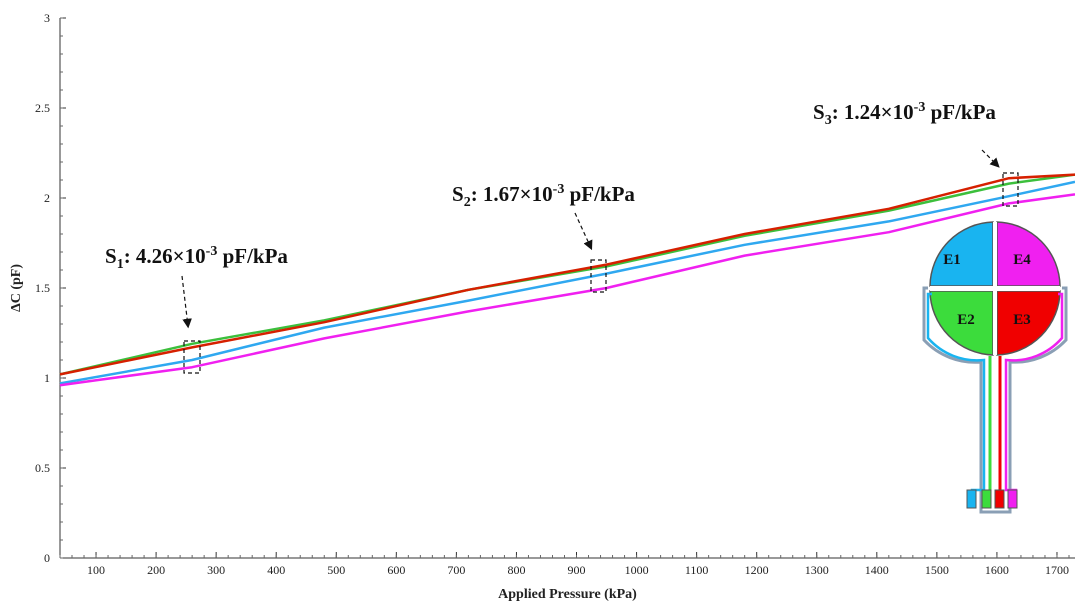  What do you see at coordinates (966, 320) in the screenshot?
I see `inset-label: E2` at bounding box center [966, 320].